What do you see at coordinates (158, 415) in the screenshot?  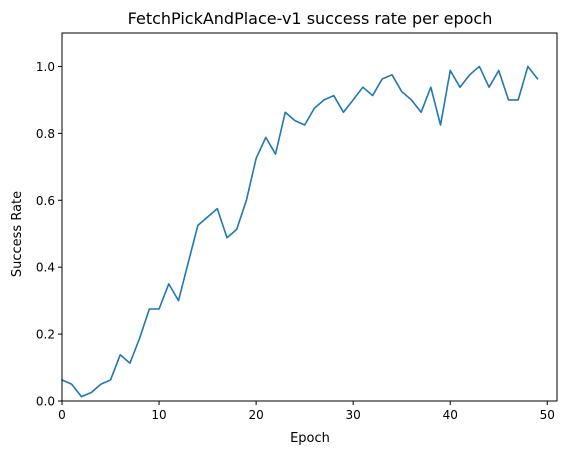 I see `x-tick-label: 10` at bounding box center [158, 415].